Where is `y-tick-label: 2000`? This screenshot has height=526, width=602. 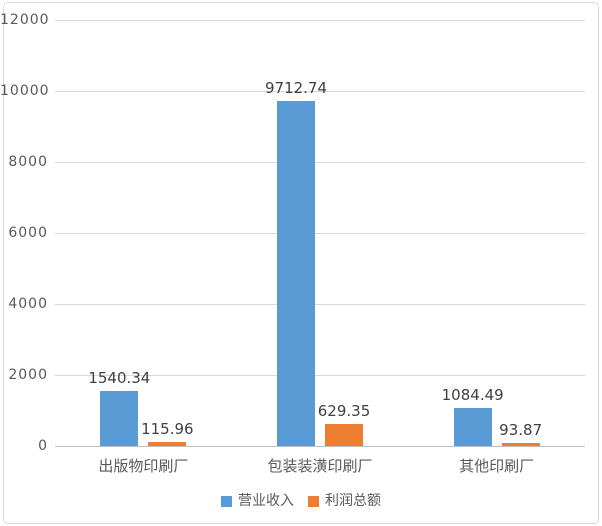
y-tick-label: 2000 is located at coordinates (28, 375).